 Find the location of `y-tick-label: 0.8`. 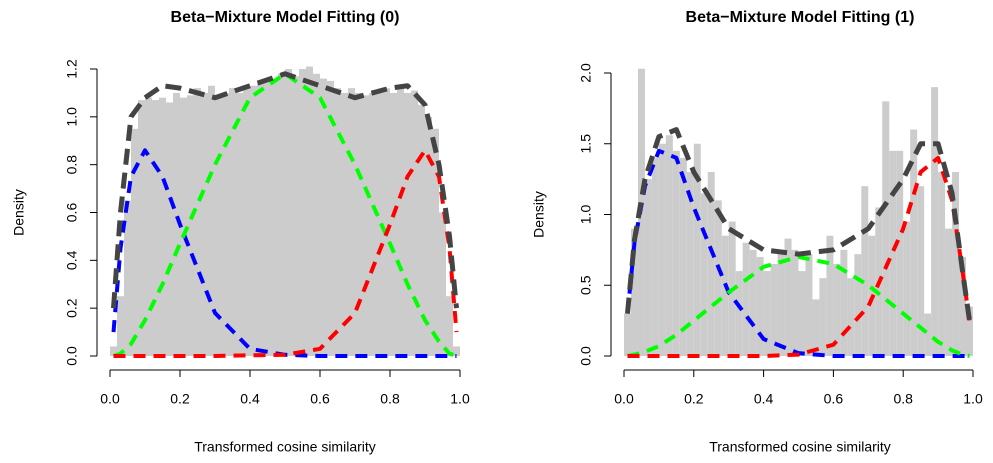

y-tick-label: 0.8 is located at coordinates (72, 165).